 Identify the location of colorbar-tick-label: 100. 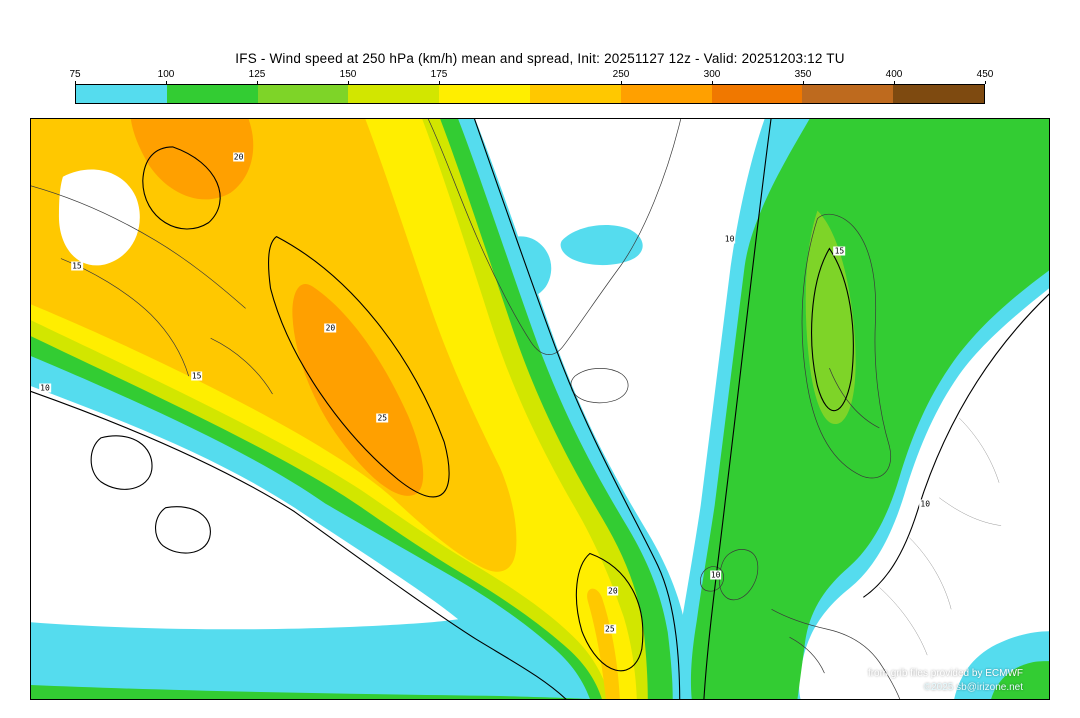
(166, 74).